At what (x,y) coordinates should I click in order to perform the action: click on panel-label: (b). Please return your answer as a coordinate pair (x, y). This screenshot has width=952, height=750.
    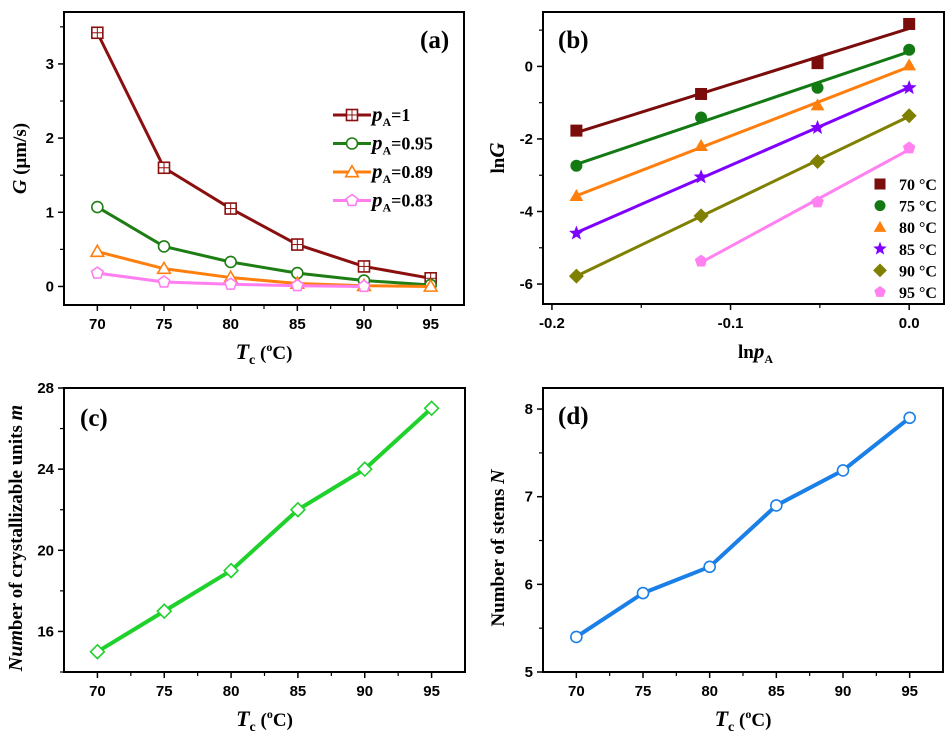
    Looking at the image, I should click on (573, 40).